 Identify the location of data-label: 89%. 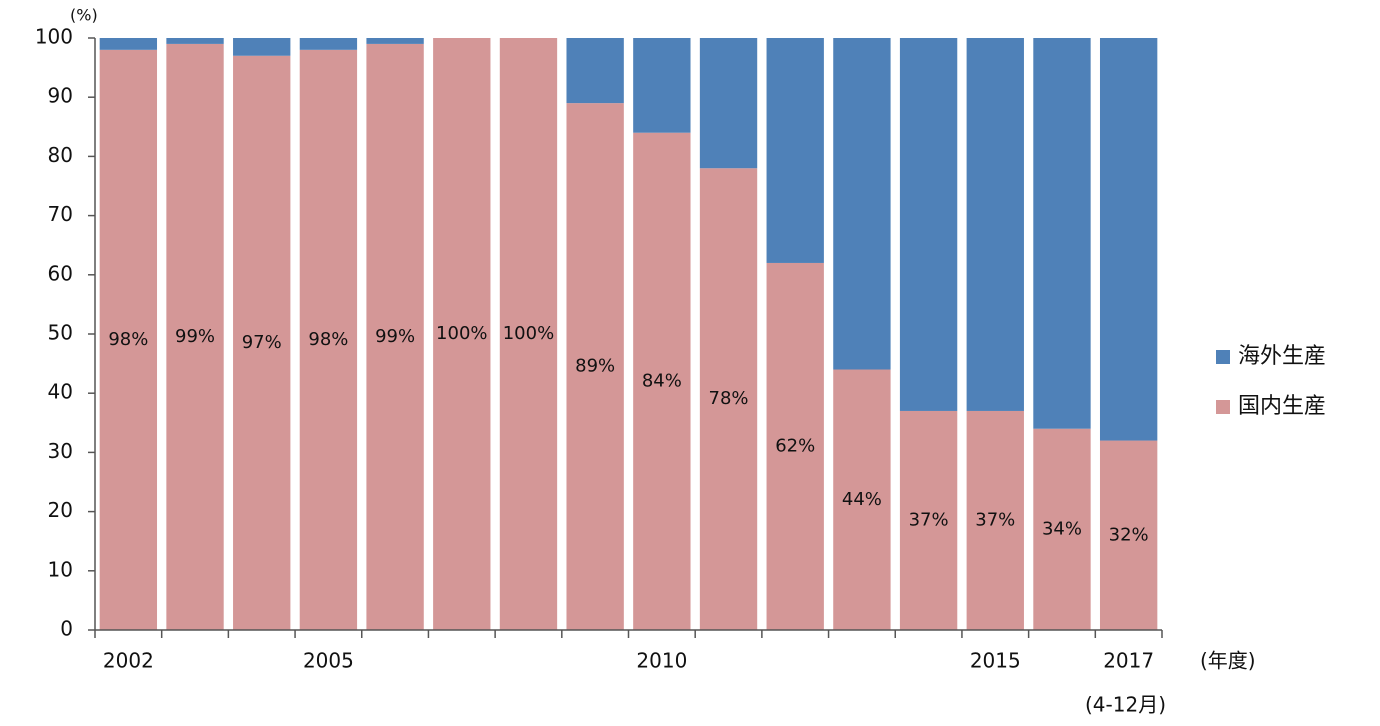
(595, 366).